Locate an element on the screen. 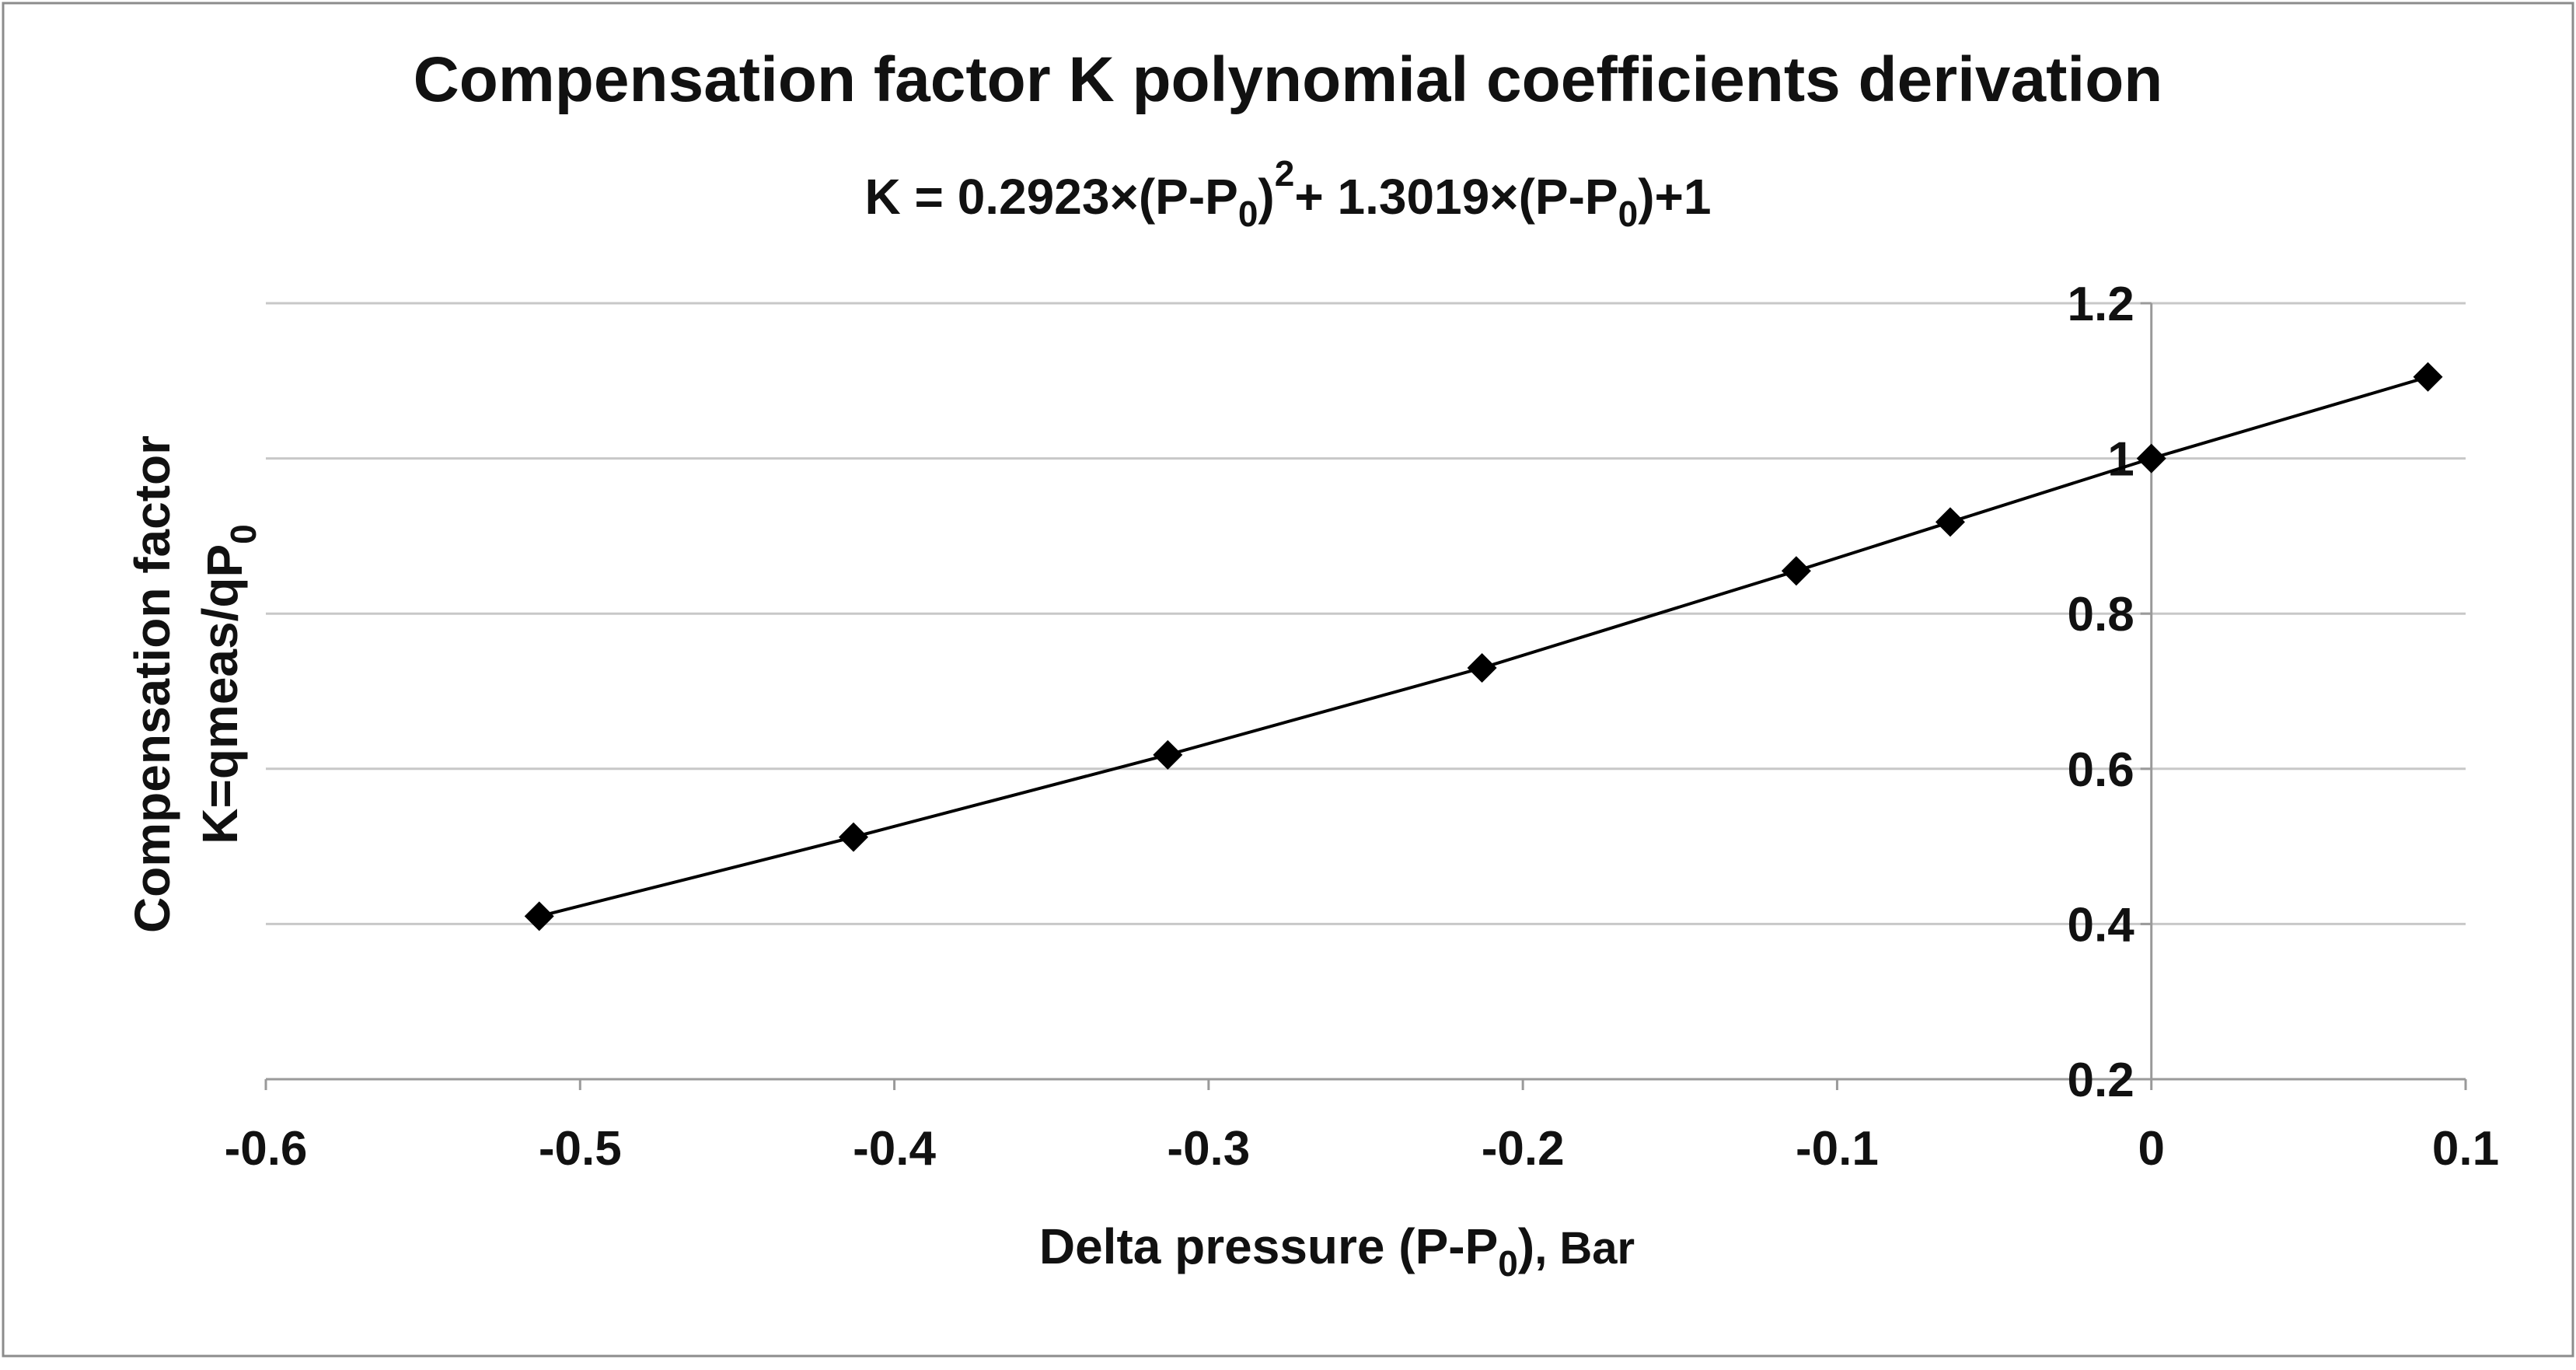 The height and width of the screenshot is (1370, 2576). y-tick-label: 0.4 is located at coordinates (2102, 925).